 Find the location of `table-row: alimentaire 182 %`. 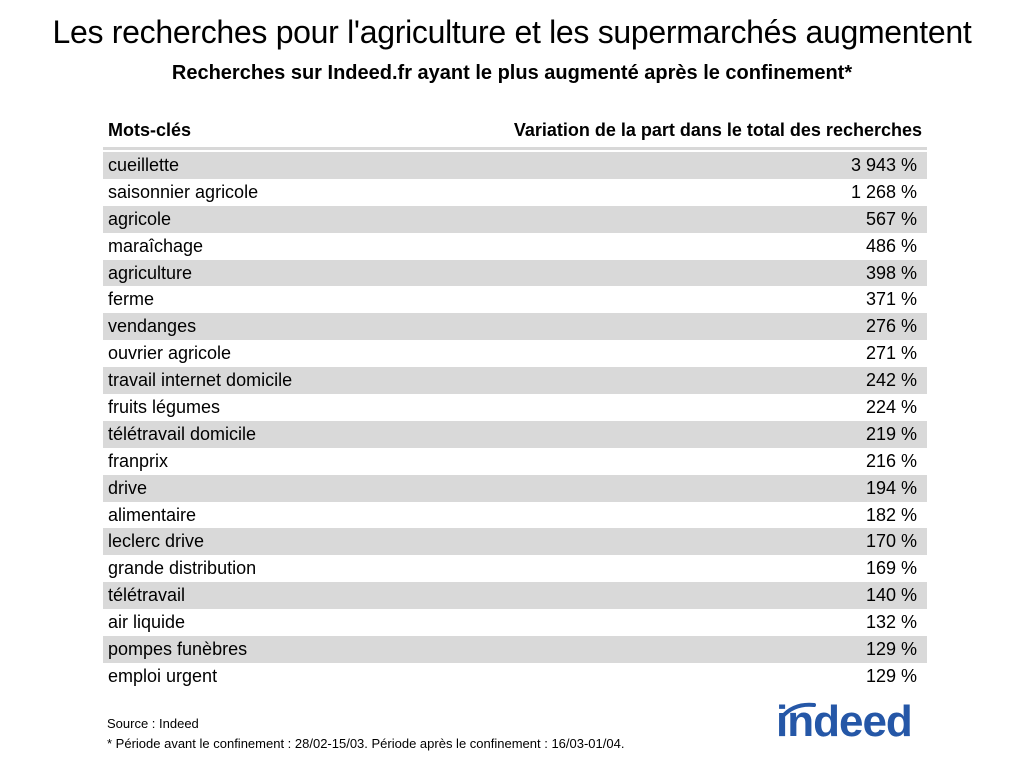

table-row: alimentaire 182 % is located at coordinates (515, 515).